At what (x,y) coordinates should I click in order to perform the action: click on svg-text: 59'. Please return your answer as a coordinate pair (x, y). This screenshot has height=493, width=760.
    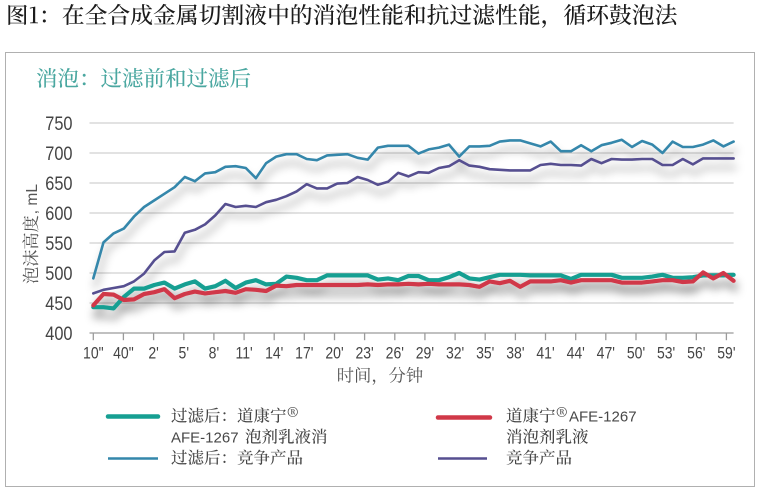
    Looking at the image, I should click on (726, 354).